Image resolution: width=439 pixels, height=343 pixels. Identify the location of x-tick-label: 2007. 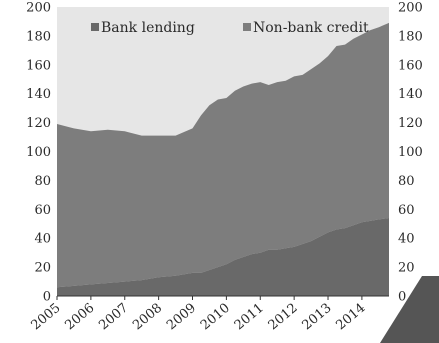
(113, 317).